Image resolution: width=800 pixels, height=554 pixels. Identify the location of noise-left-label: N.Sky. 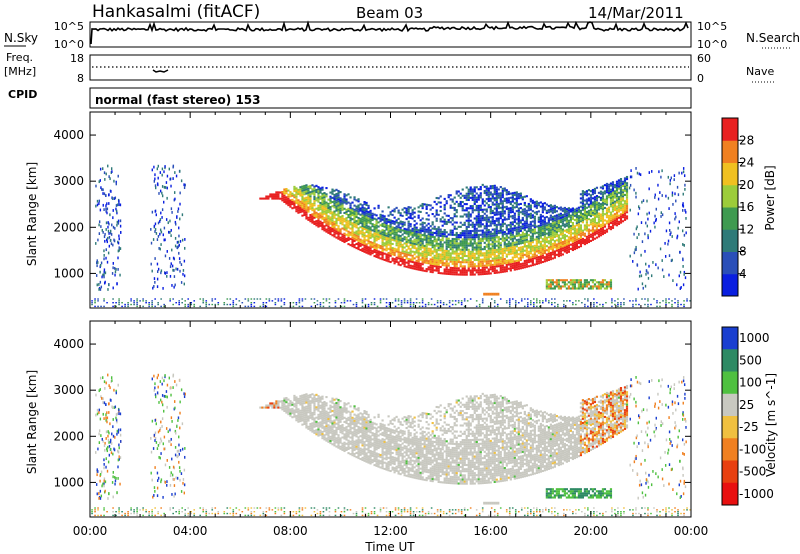
(21, 38).